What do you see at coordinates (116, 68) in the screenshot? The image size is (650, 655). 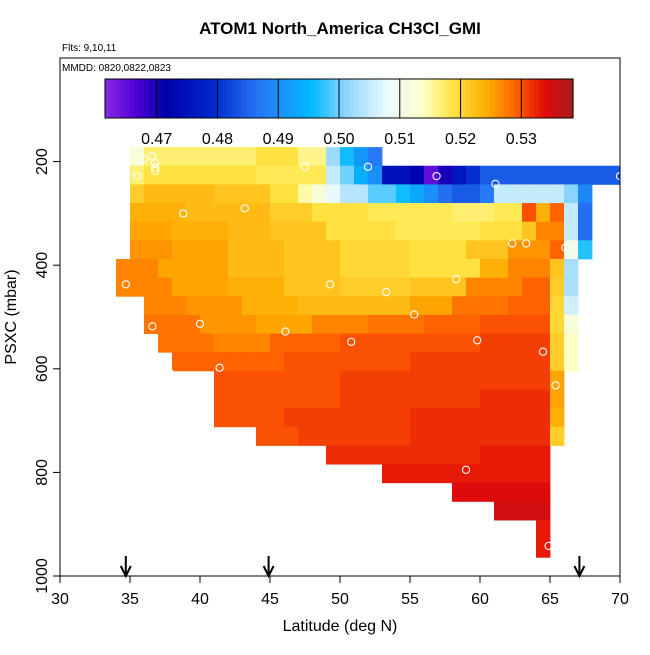 I see `mmdd-label: MMDD: 0820,0822,0823` at bounding box center [116, 68].